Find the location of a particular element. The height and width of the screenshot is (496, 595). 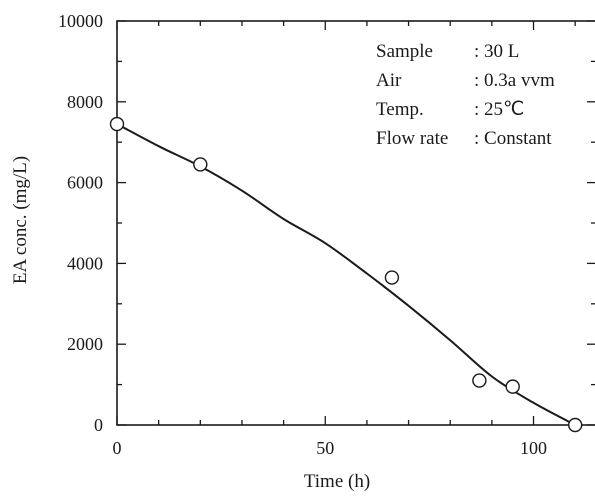

x-tick-label: 50 is located at coordinates (325, 448).